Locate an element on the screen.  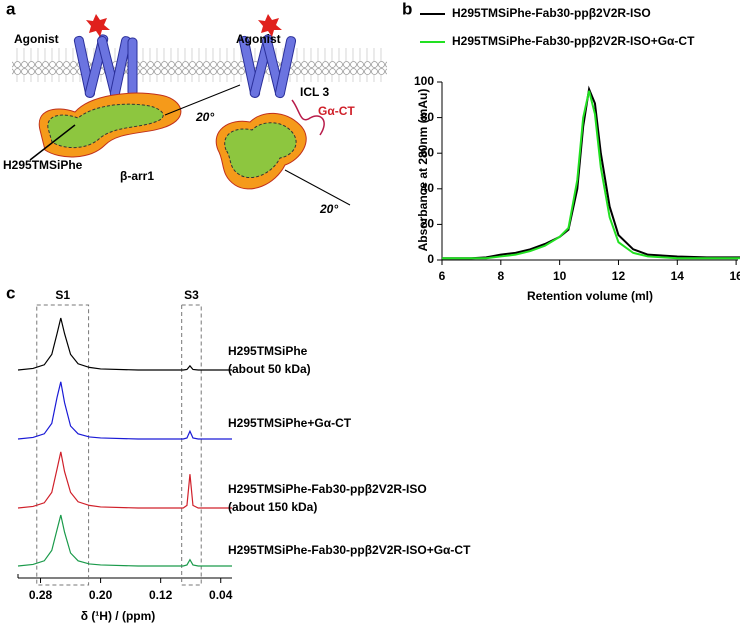
x-tick-label: 10 is located at coordinates (560, 276).